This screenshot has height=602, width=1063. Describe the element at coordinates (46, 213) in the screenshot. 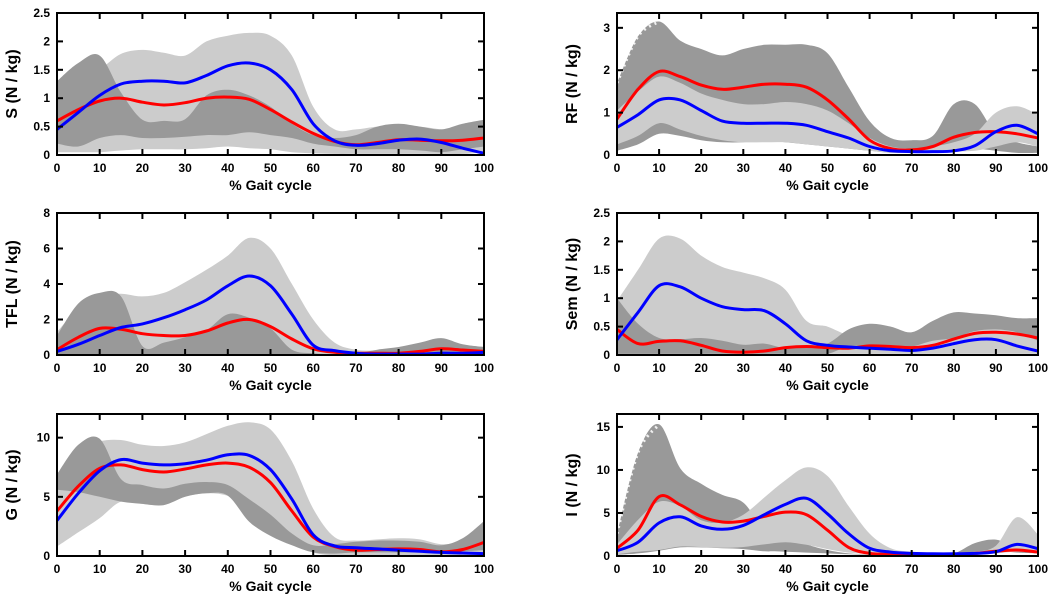

I see `y-tick-label: 8` at that location.